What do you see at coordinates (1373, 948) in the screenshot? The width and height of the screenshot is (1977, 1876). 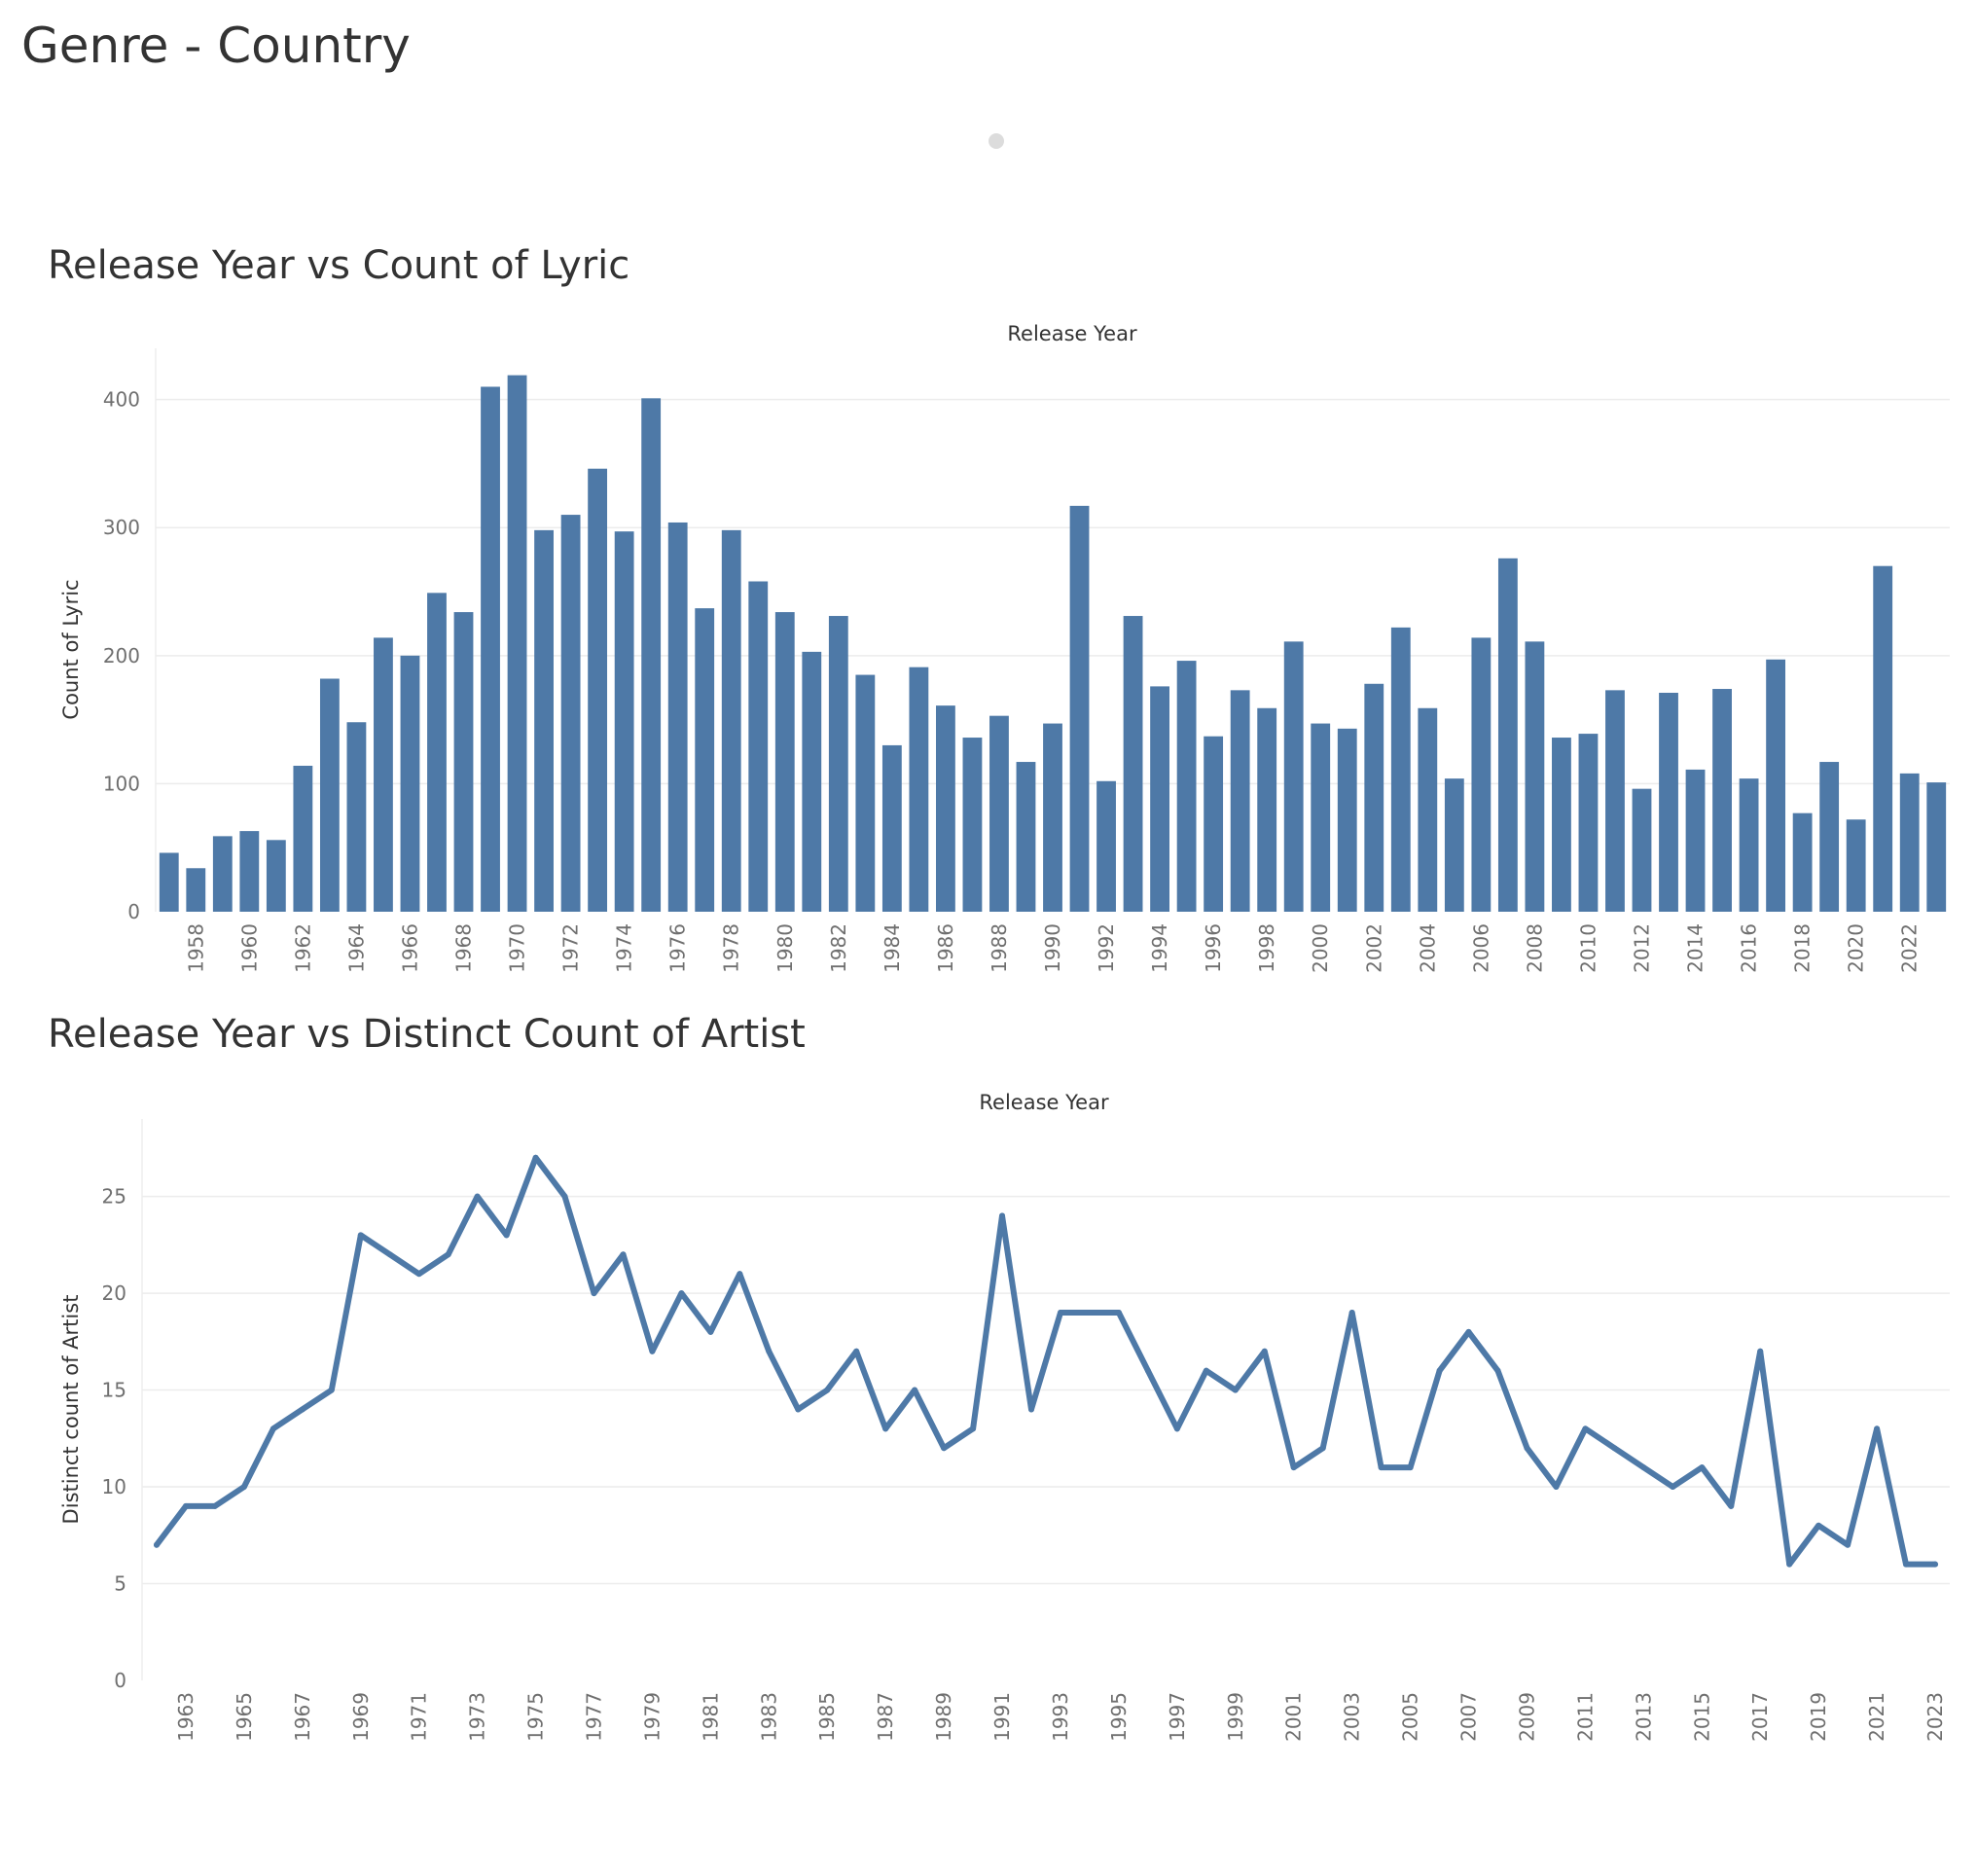 I see `x-tick-label: 2002` at bounding box center [1373, 948].